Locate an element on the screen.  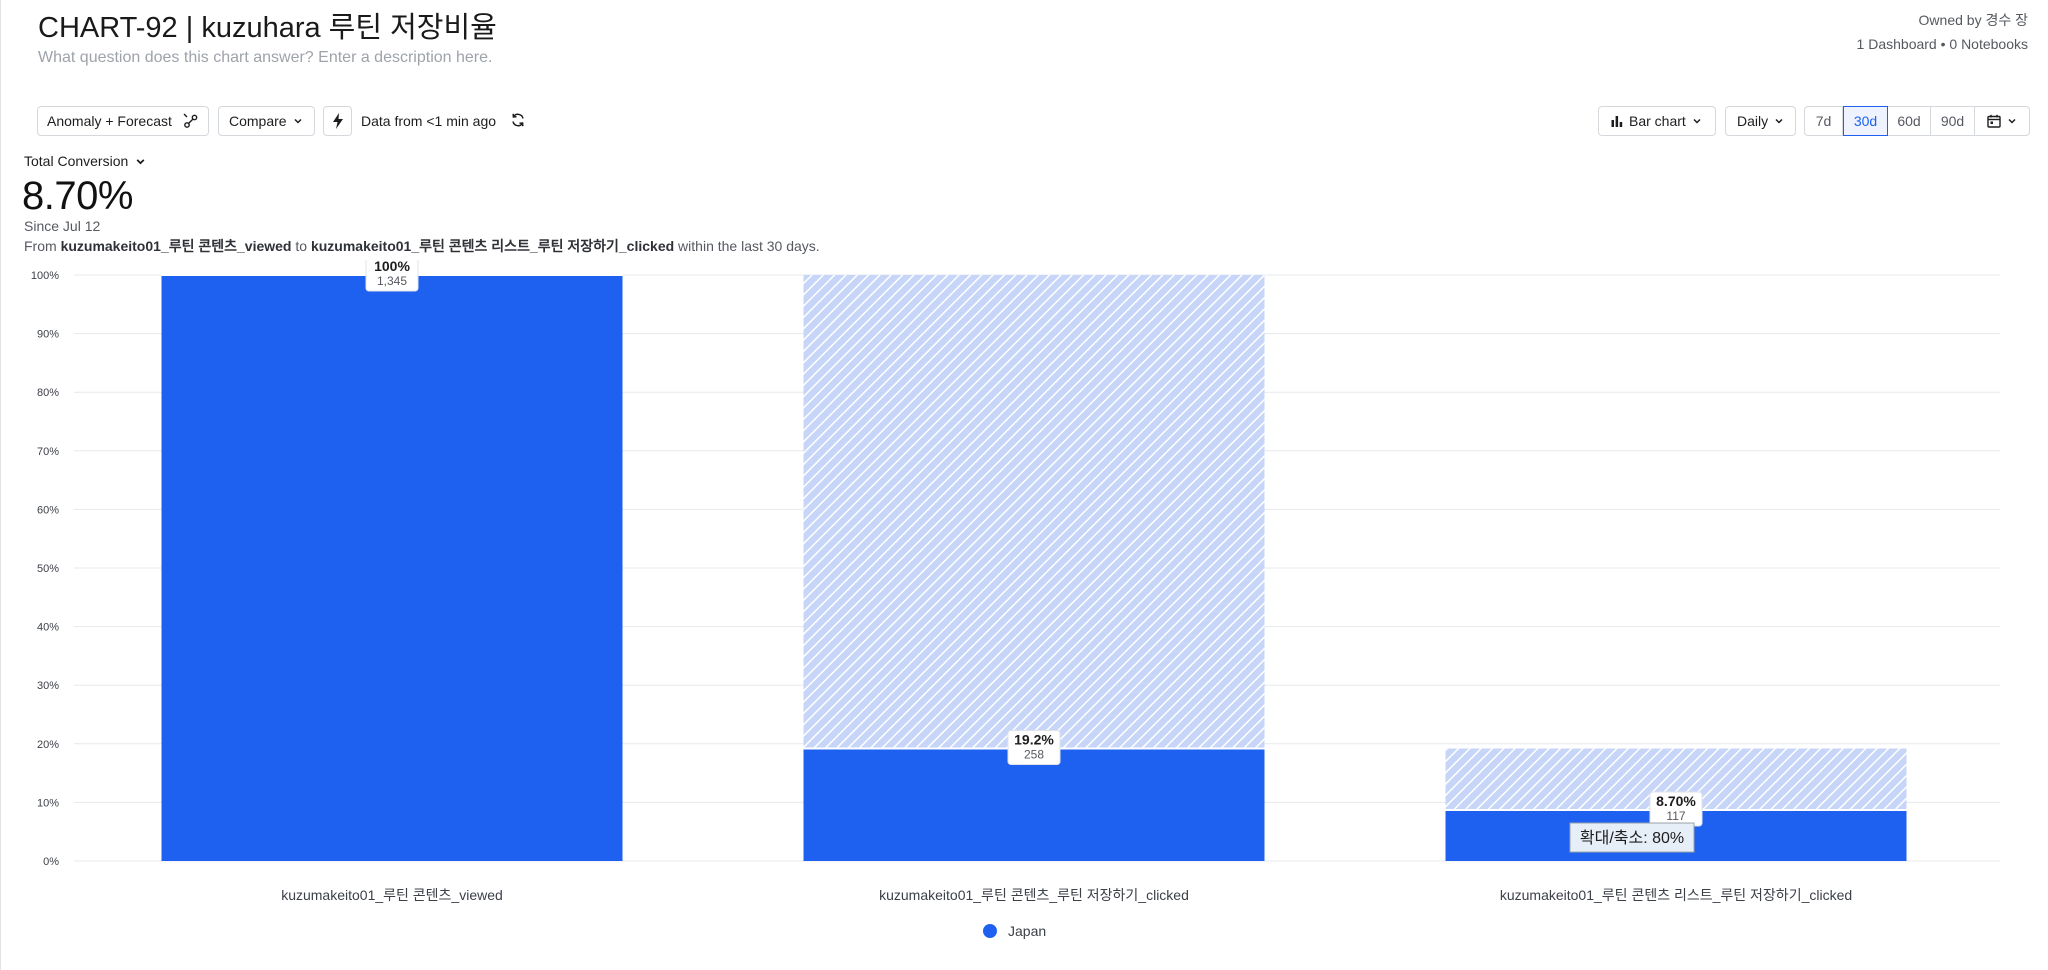
from-prefix: From is located at coordinates (42, 246).